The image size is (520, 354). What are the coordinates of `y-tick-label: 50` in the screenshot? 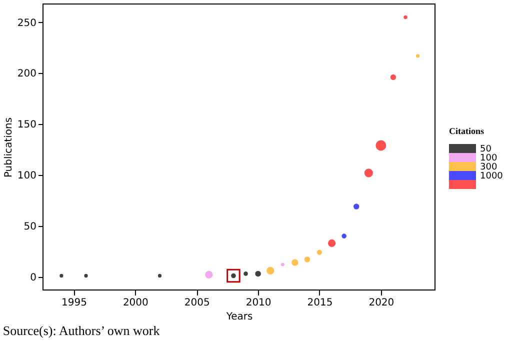 It's located at (30, 226).